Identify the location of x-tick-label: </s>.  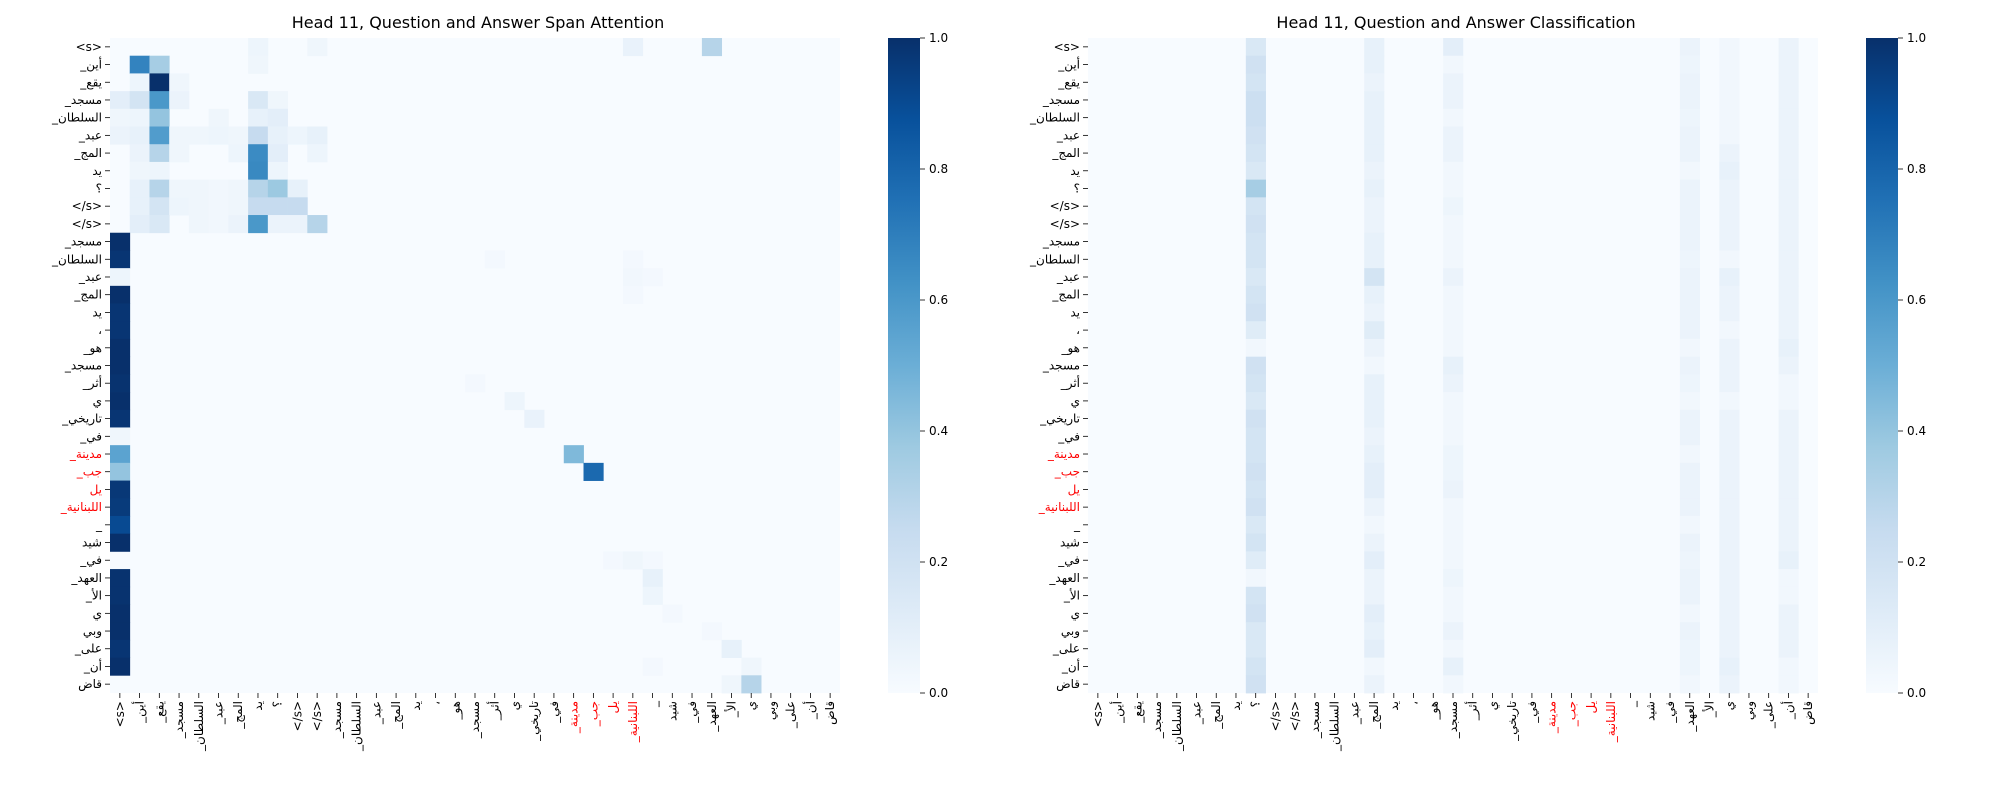
(317, 716).